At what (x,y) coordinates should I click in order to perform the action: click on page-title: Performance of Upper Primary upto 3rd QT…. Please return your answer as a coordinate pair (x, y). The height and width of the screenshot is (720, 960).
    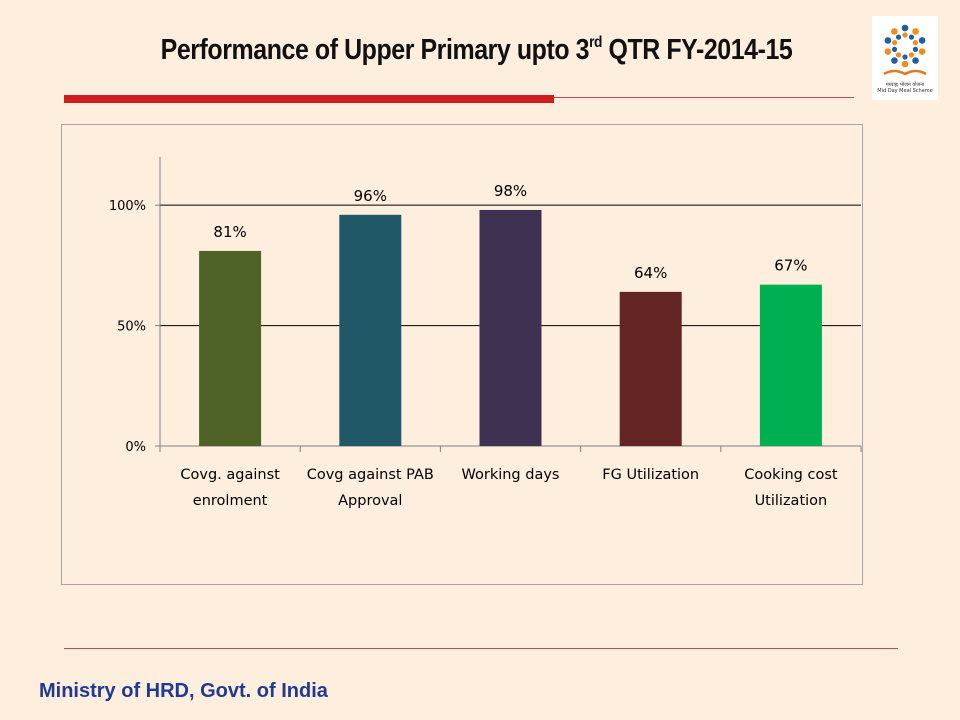
    Looking at the image, I should click on (476, 50).